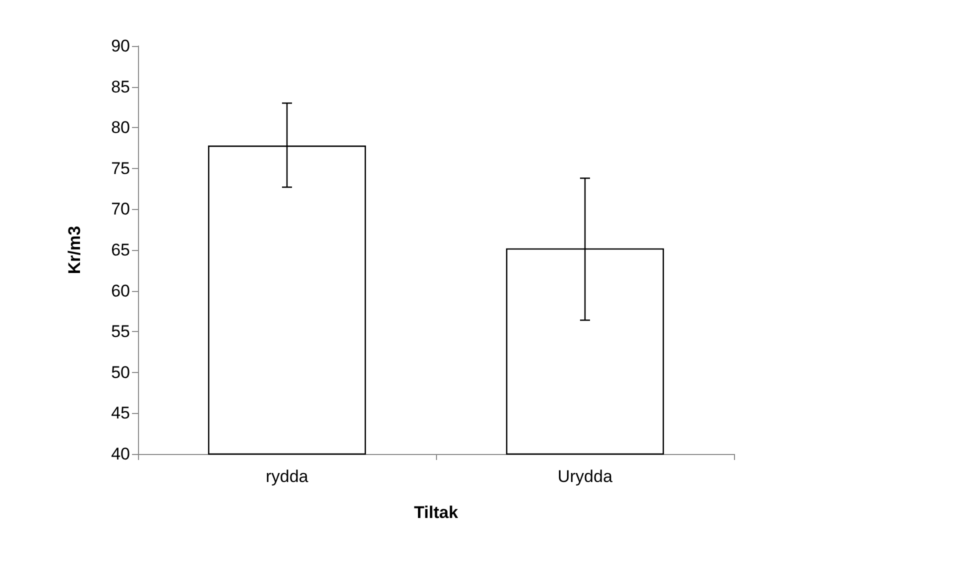 The image size is (957, 575). What do you see at coordinates (120, 454) in the screenshot?
I see `y-tick-label: 40` at bounding box center [120, 454].